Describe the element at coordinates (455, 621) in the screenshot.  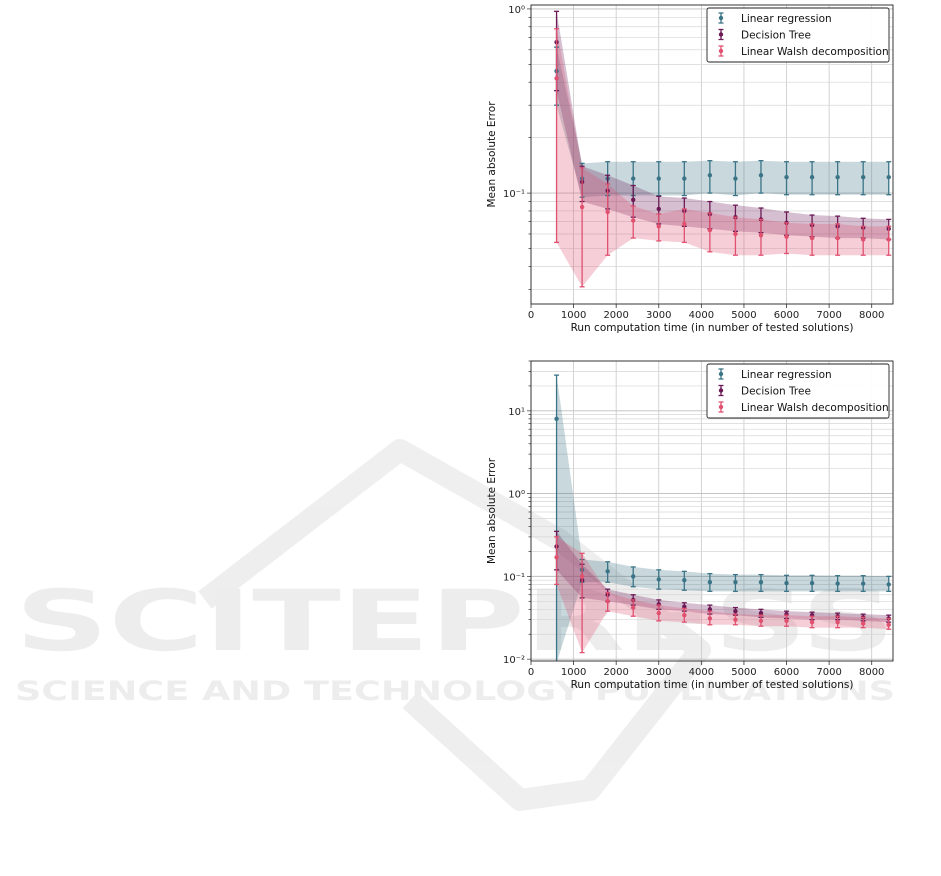
I see `watermark-title: SCITEPRESS` at that location.